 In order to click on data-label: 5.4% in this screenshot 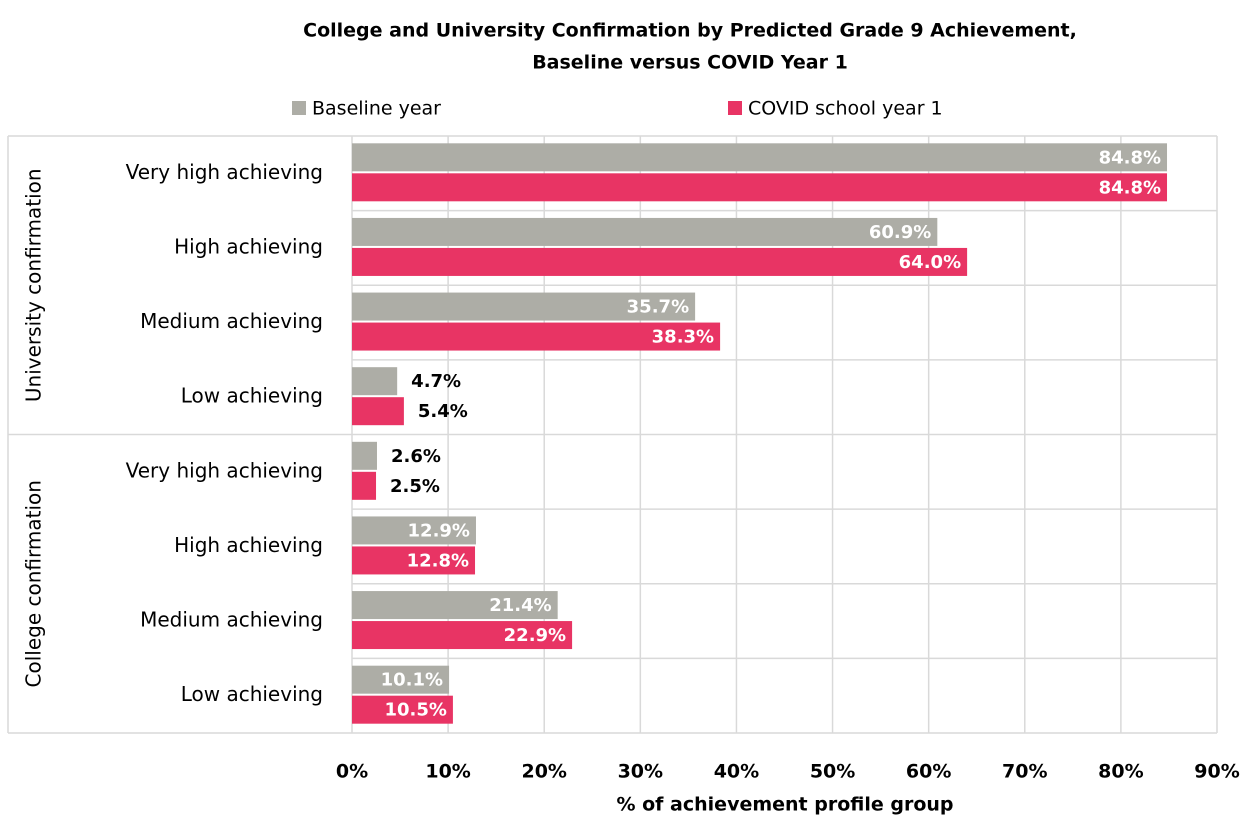, I will do `click(443, 411)`.